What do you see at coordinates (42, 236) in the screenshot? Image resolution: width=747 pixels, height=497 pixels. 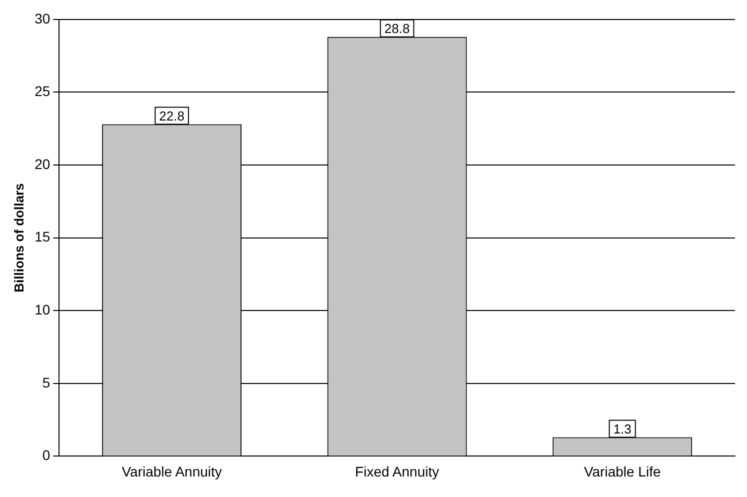 I see `y-tick-label: 15` at bounding box center [42, 236].